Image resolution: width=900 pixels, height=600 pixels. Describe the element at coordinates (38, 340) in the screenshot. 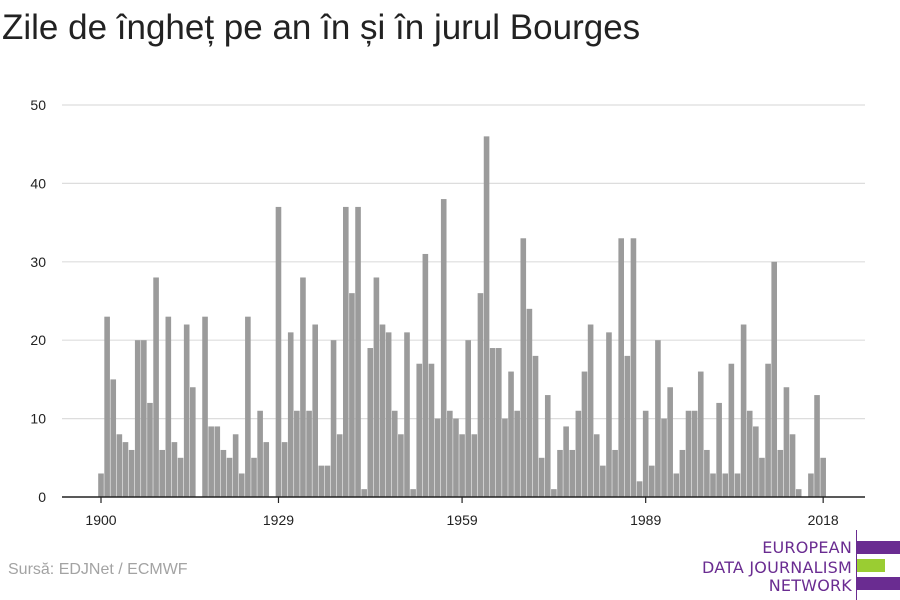

I see `y-tick-label: 20` at that location.